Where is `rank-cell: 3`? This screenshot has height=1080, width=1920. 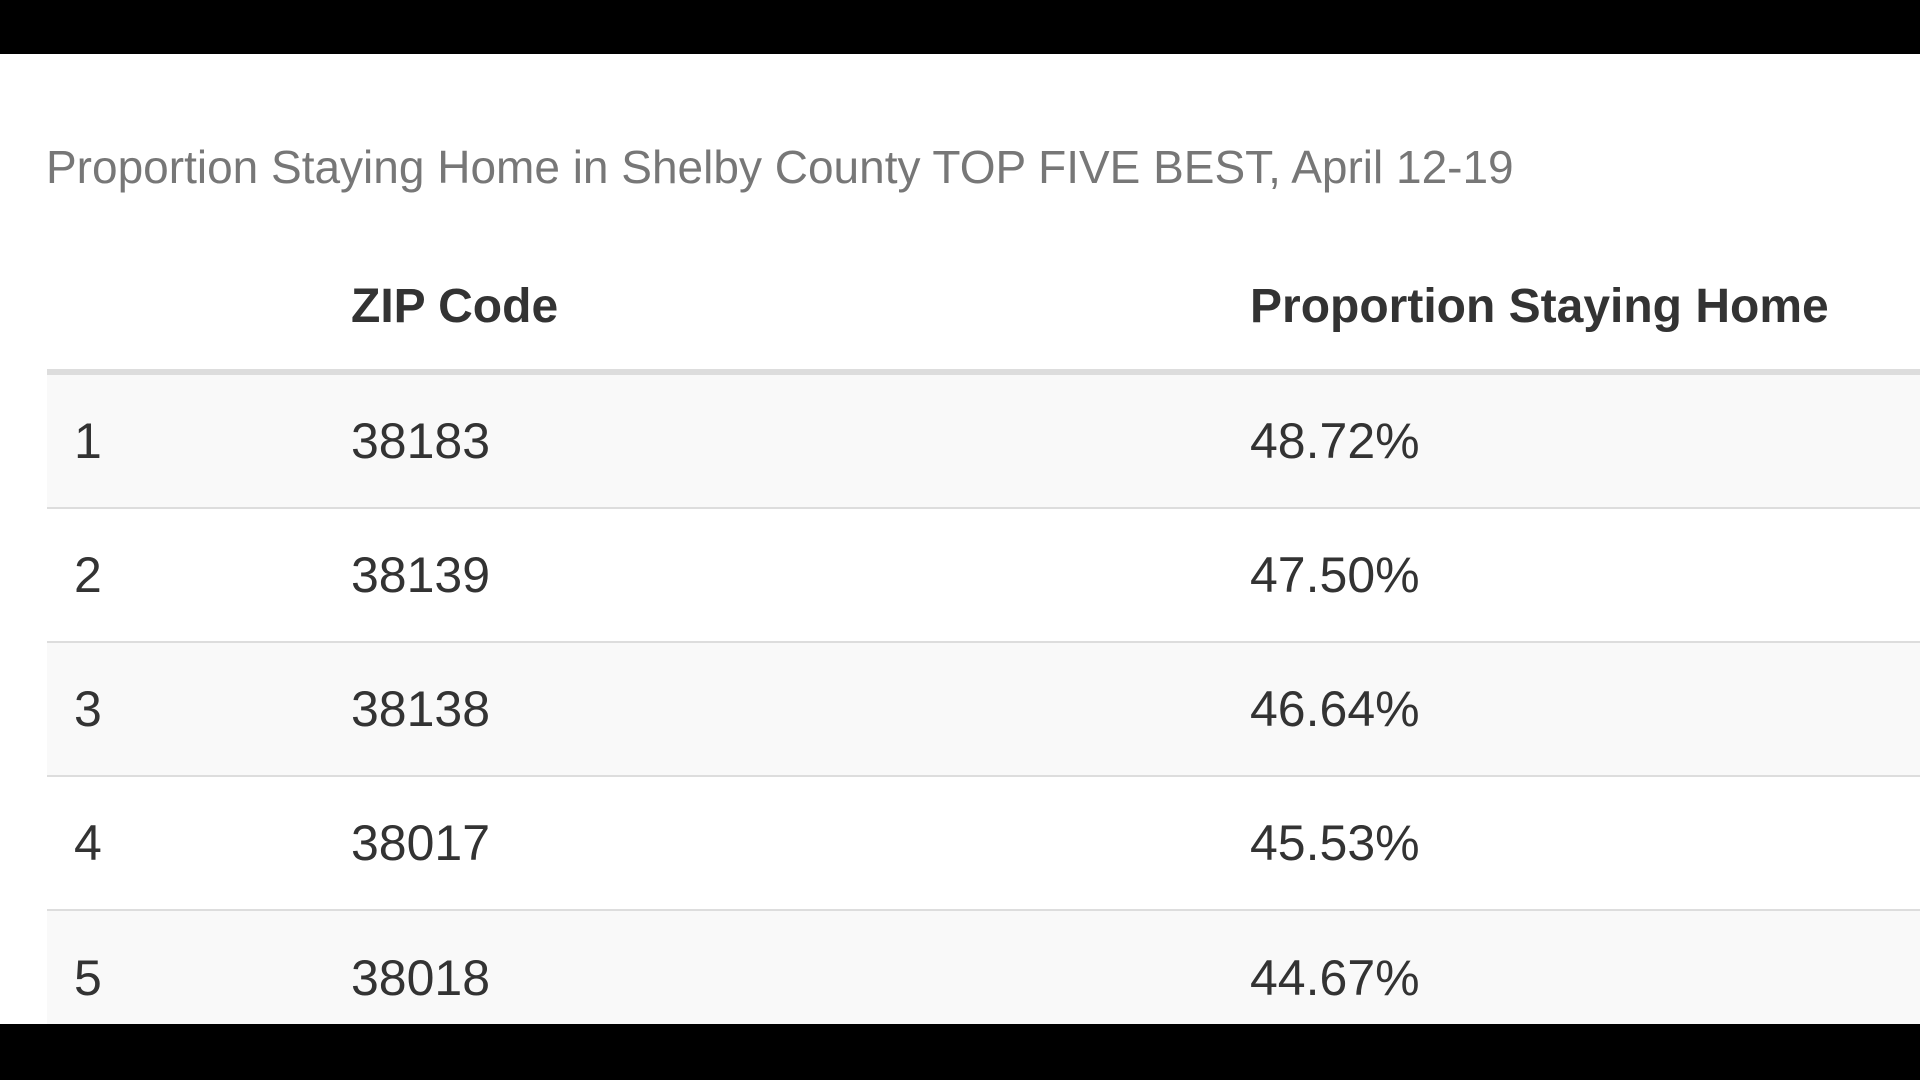
rank-cell: 3 is located at coordinates (88, 709).